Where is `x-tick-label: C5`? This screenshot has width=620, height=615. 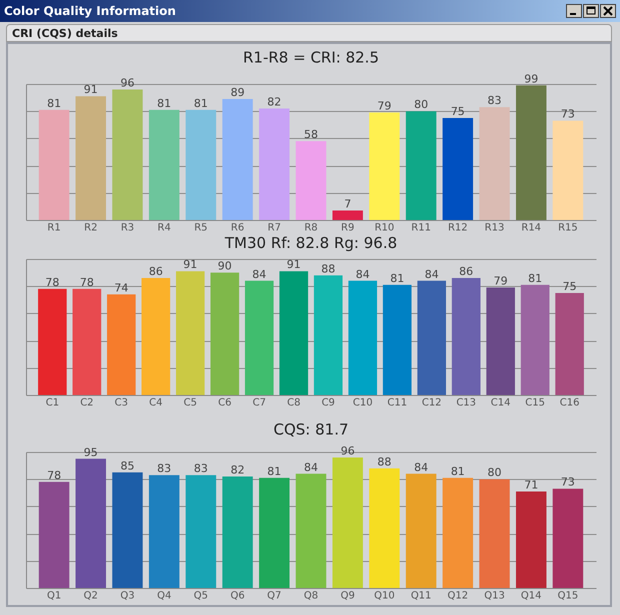
x-tick-label: C5 is located at coordinates (190, 403).